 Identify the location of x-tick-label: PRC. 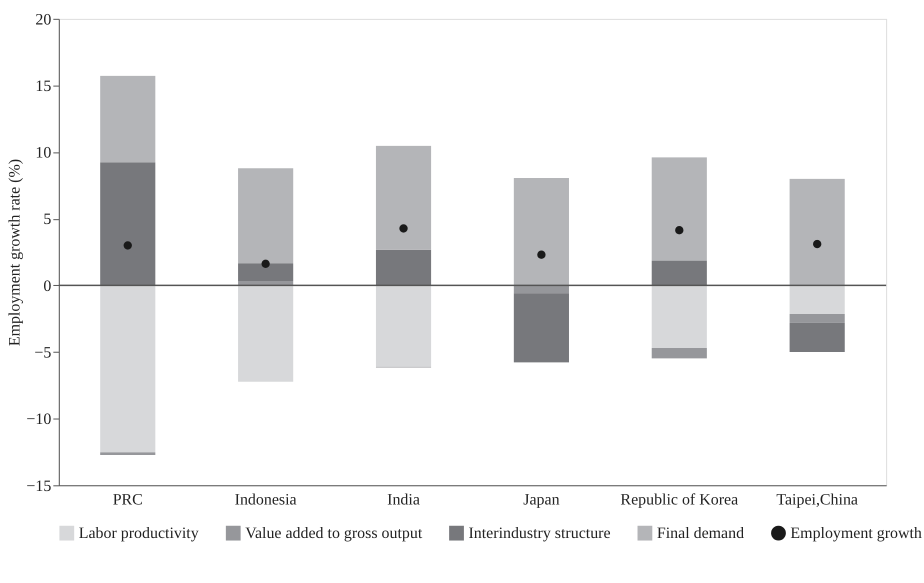
(127, 500).